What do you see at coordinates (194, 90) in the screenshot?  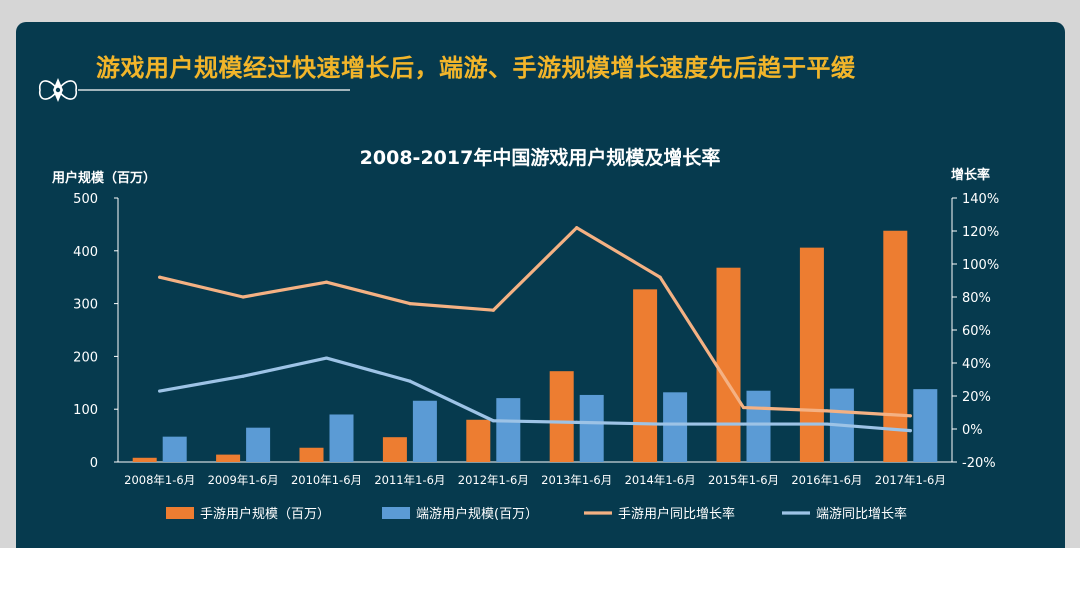 I see `title-ornament-icon` at bounding box center [194, 90].